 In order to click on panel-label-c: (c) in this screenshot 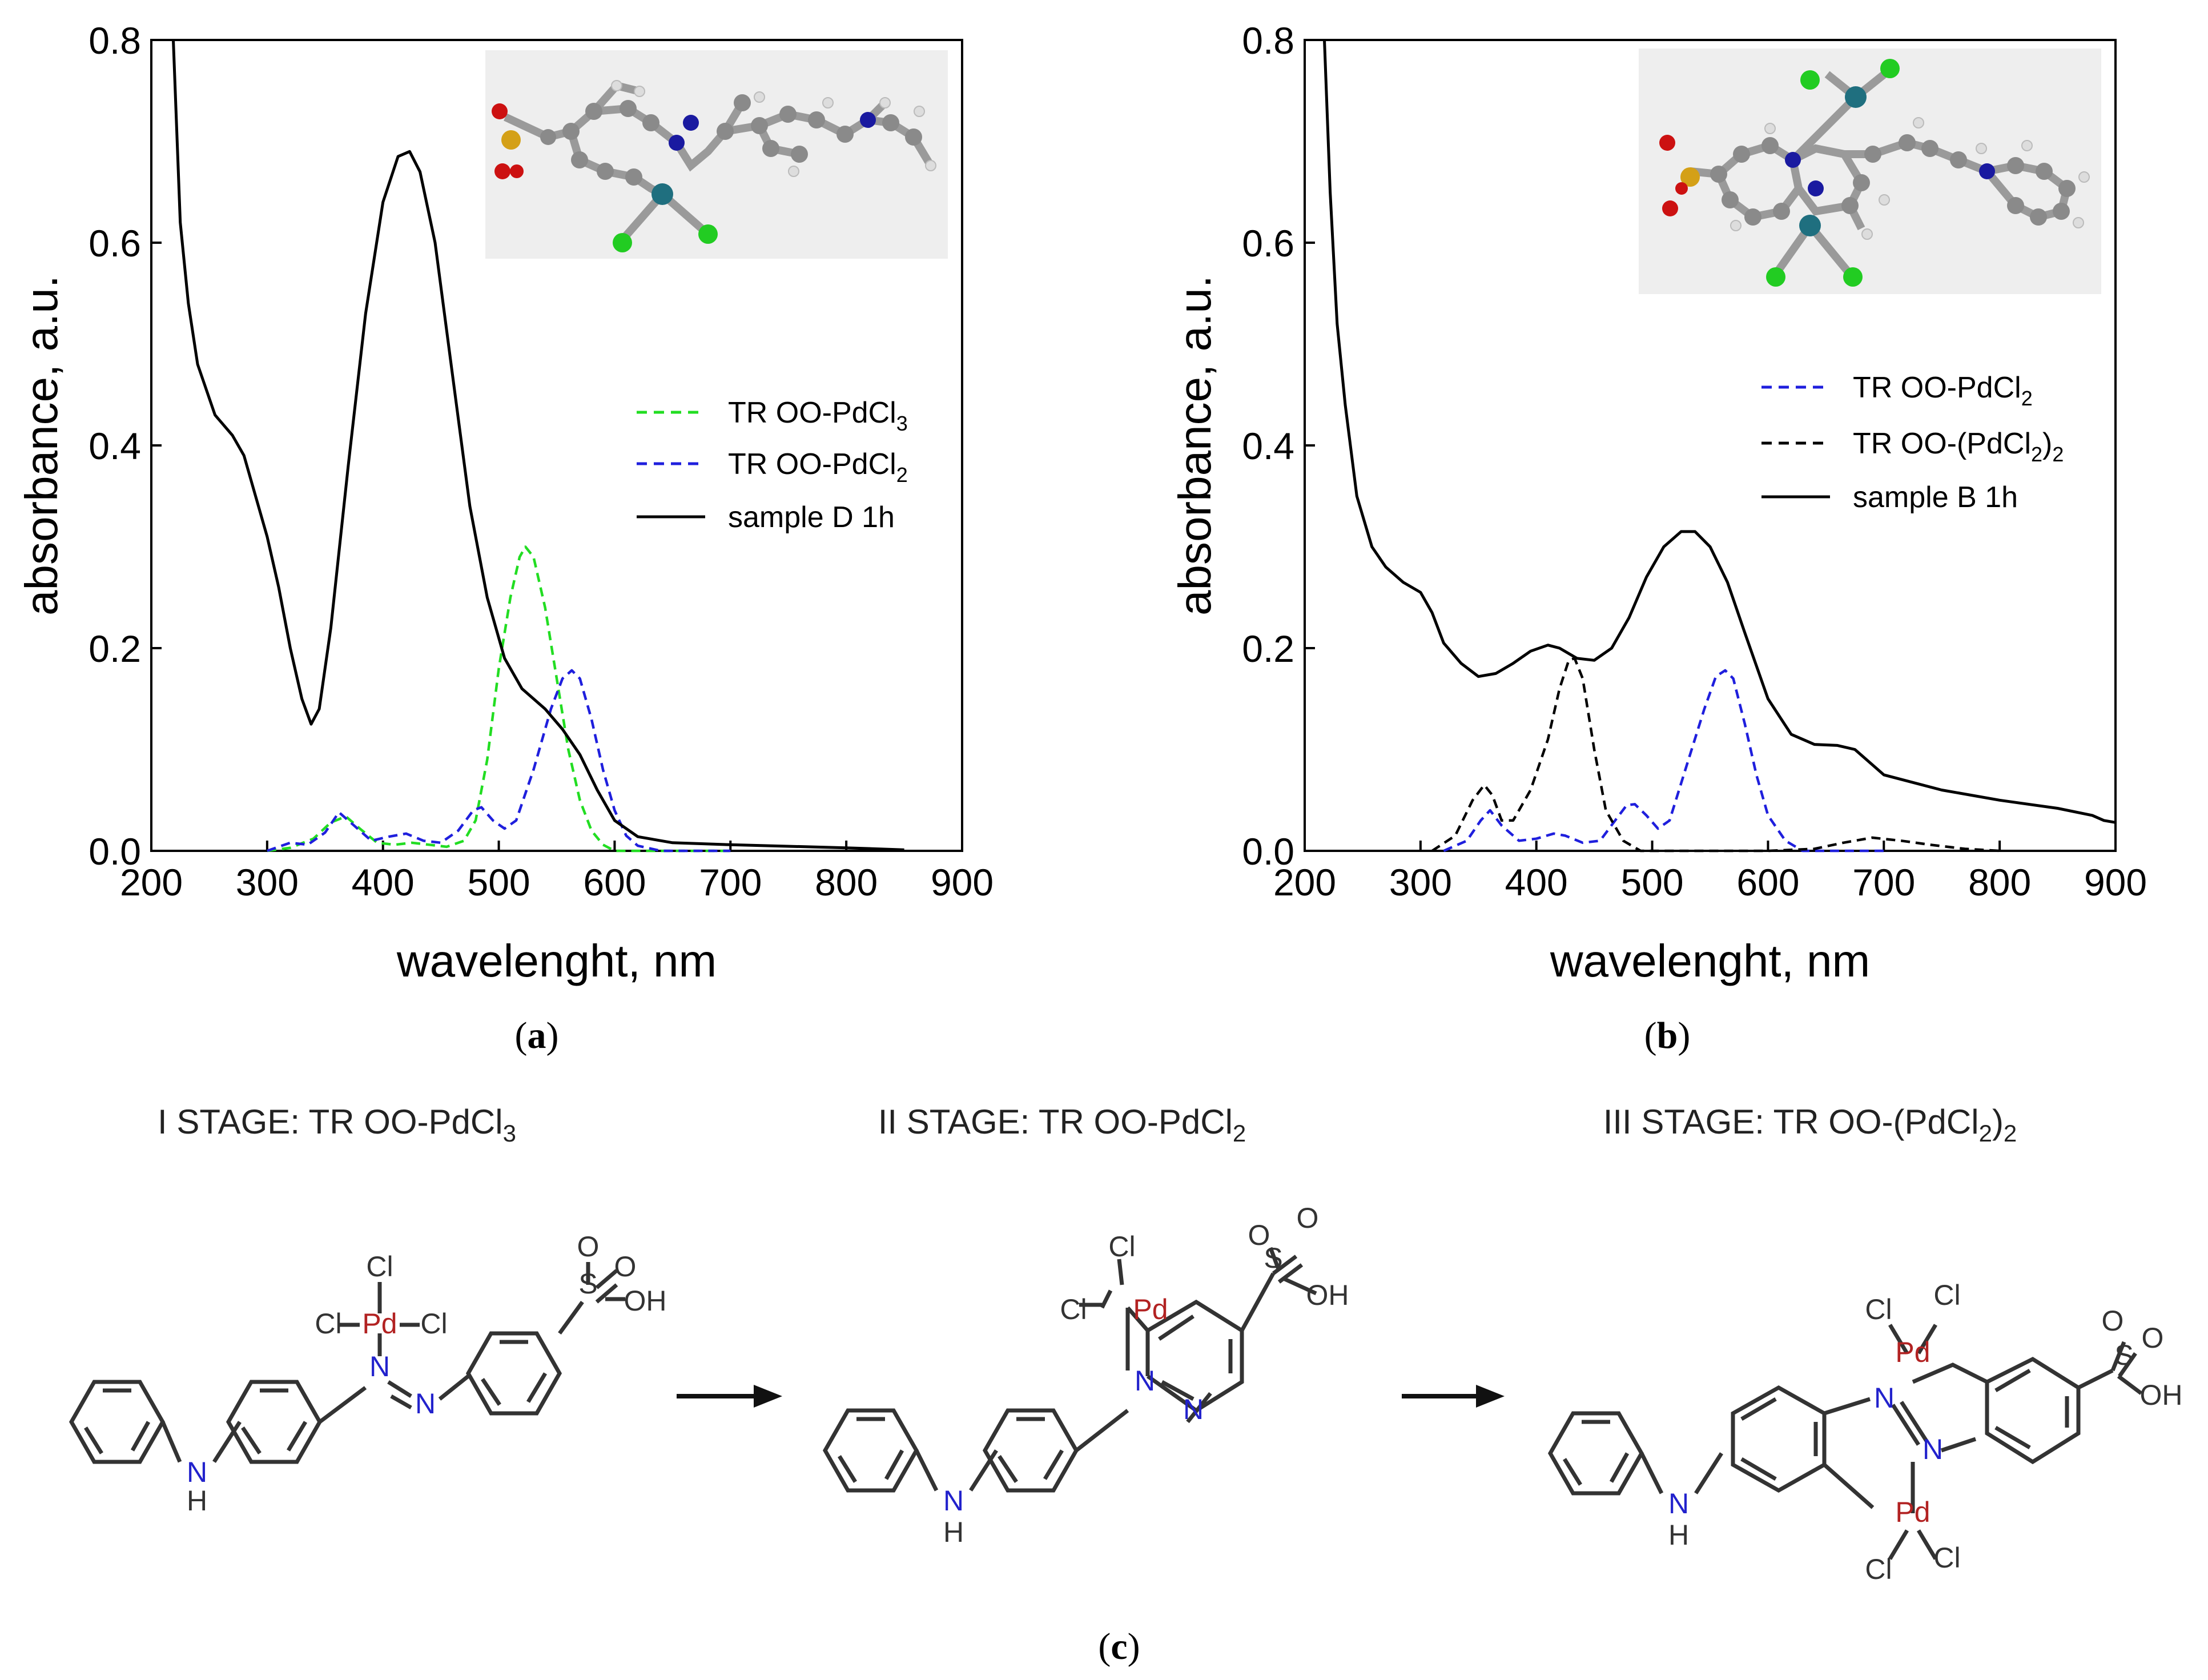, I will do `click(1119, 1646)`.